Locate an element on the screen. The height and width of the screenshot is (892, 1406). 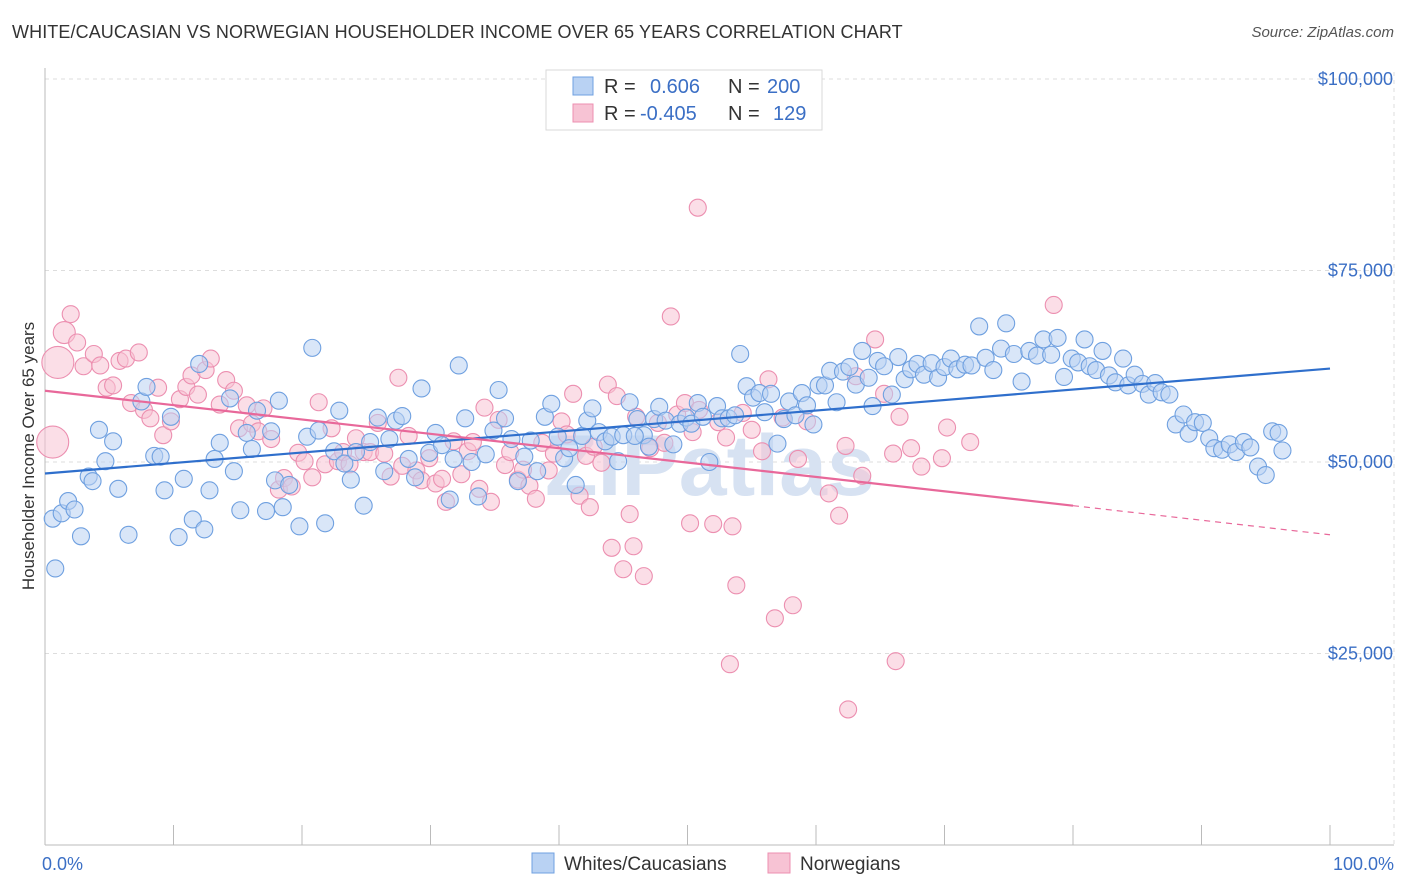
norwegians-trend-line is located at coordinates (559, 448).